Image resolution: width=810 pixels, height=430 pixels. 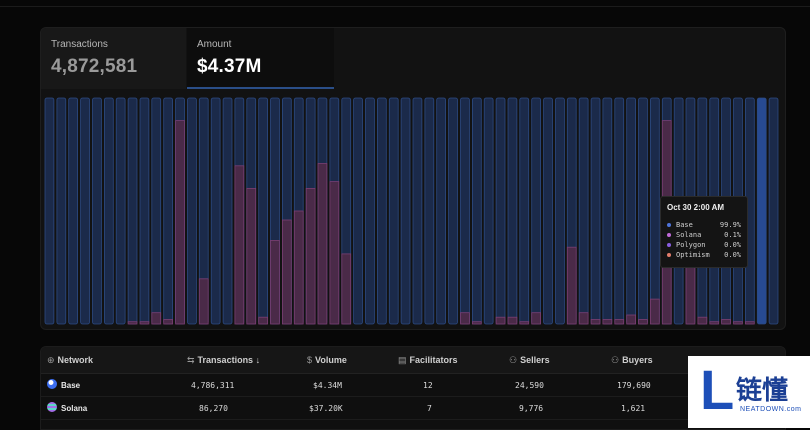 I want to click on table-row: Base 4,786,311 $4.34M 12 24,590 179,690, so click(x=413, y=385).